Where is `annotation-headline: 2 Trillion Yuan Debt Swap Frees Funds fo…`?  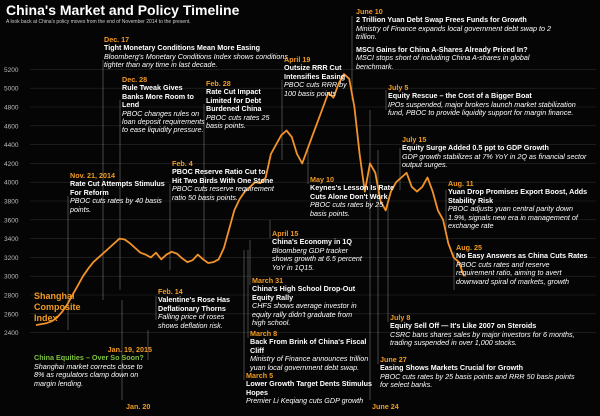
annotation-headline: 2 Trillion Yuan Debt Swap Frees Funds fo… is located at coordinates (441, 20).